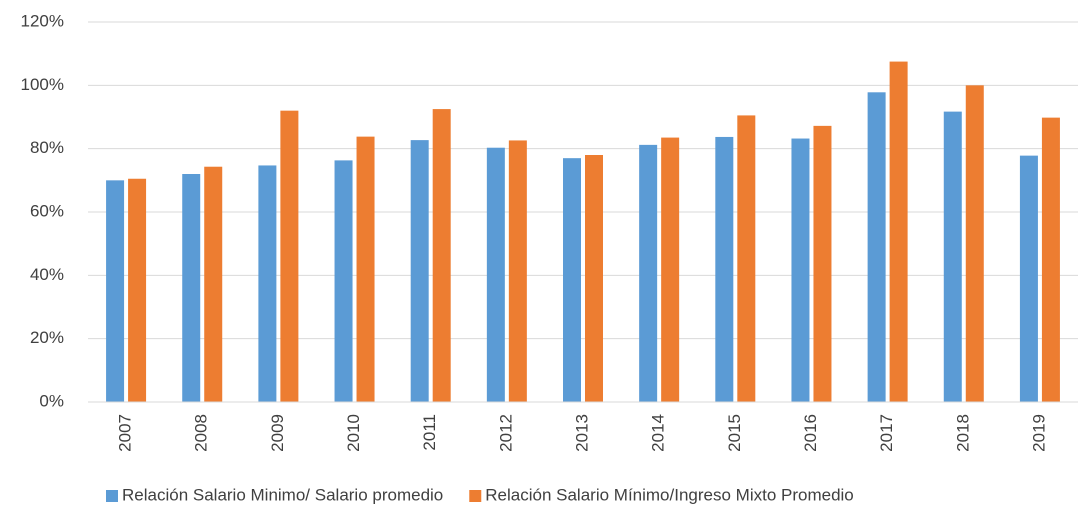 This screenshot has height=520, width=1089. I want to click on y-tick-label: 20%, so click(47, 337).